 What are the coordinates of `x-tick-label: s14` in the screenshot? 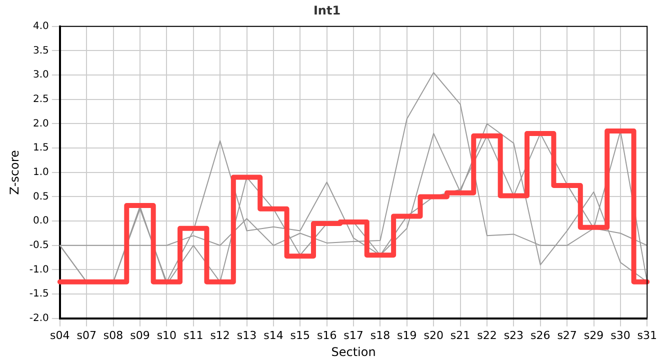 It's located at (274, 335).